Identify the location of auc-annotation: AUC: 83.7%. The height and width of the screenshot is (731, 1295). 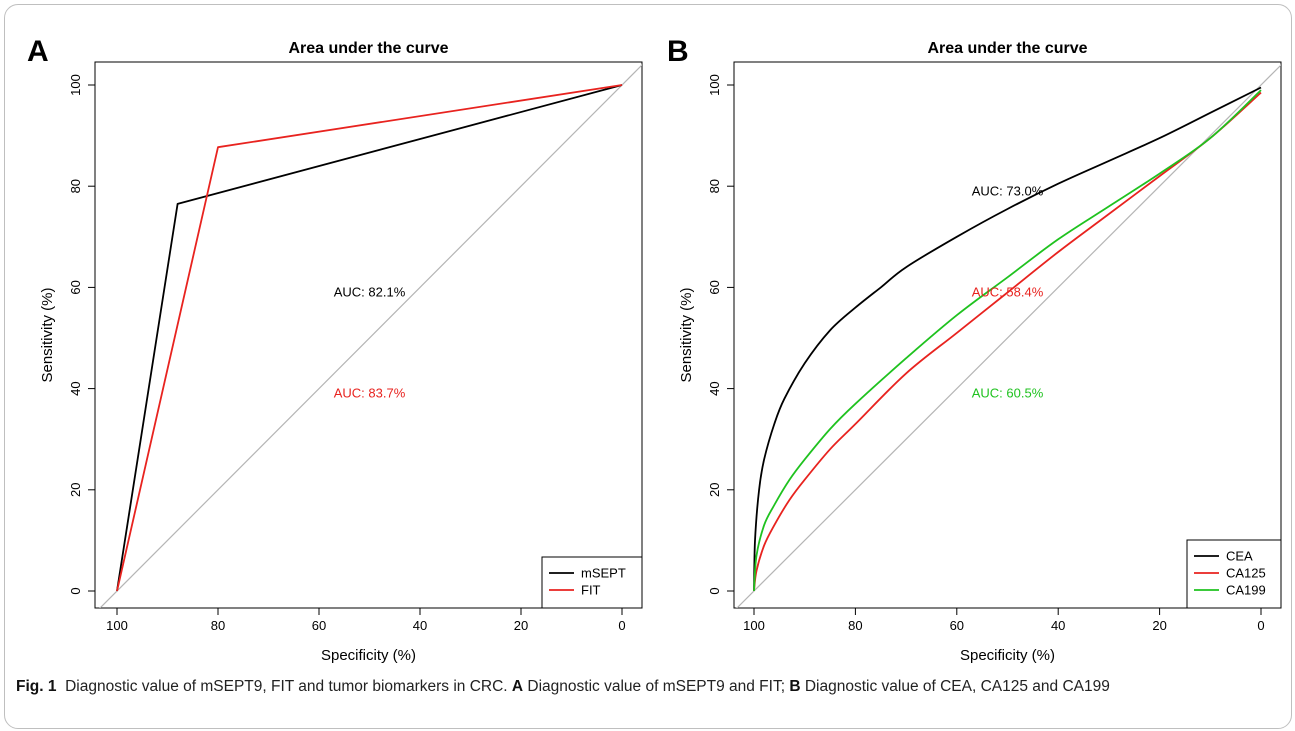
(370, 393).